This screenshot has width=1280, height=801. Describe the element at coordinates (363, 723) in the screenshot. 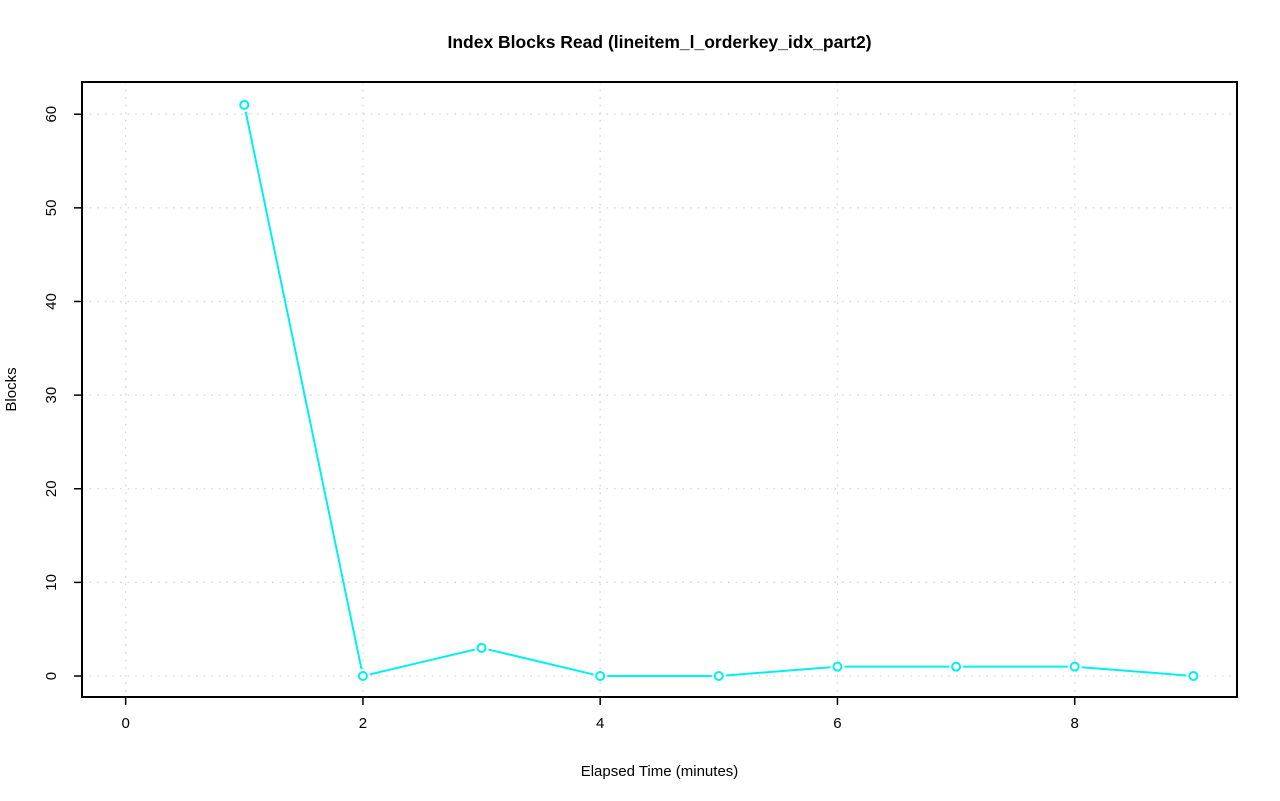

I see `x-tick-label: 2` at that location.